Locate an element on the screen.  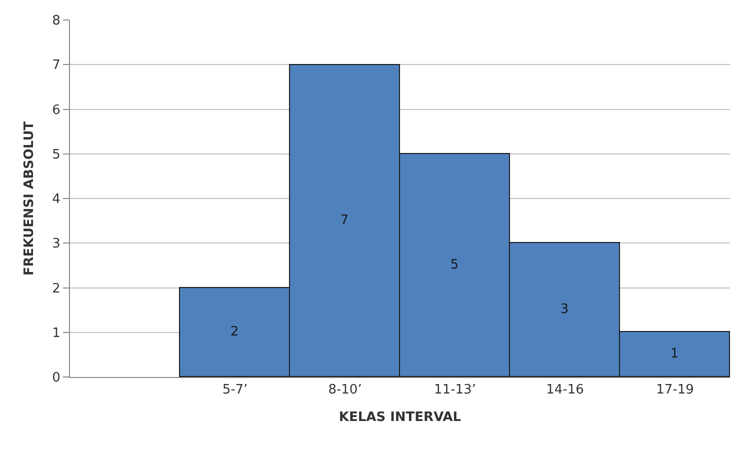
data-label: 2 is located at coordinates (234, 332).